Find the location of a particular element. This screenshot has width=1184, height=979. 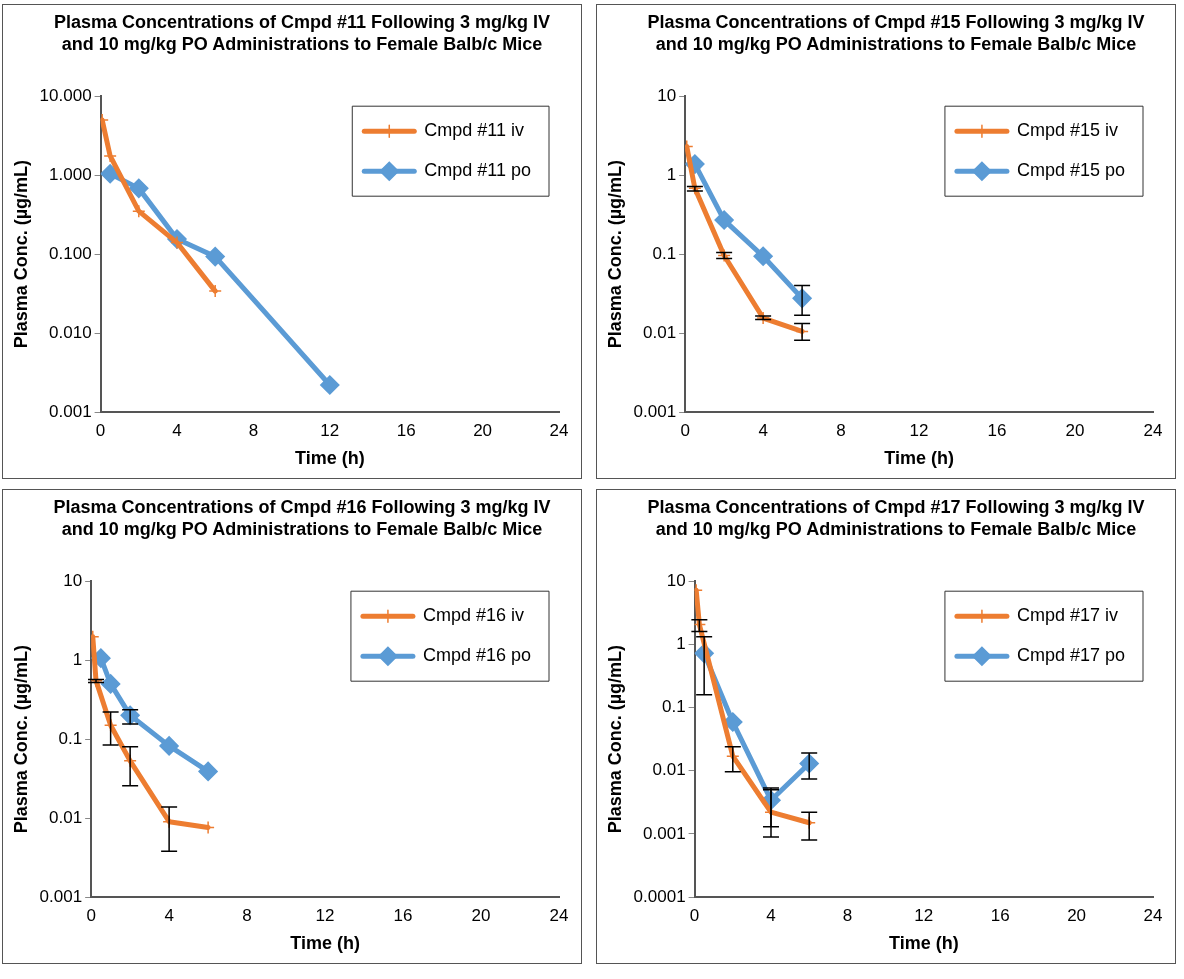

legend-label: Cmpd #17 po is located at coordinates (1071, 655).